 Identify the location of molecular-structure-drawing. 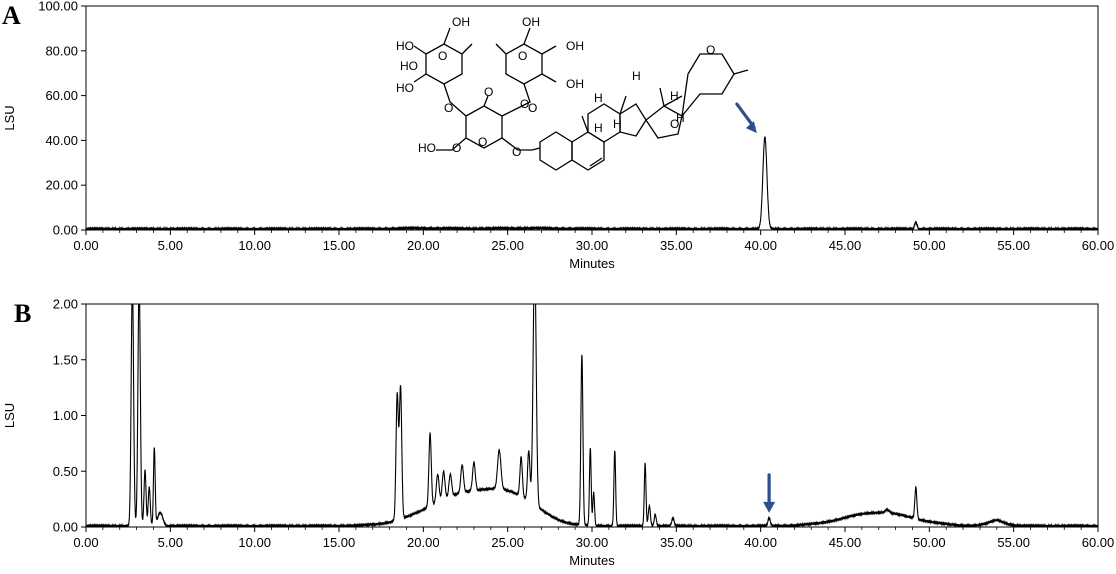
(581, 99).